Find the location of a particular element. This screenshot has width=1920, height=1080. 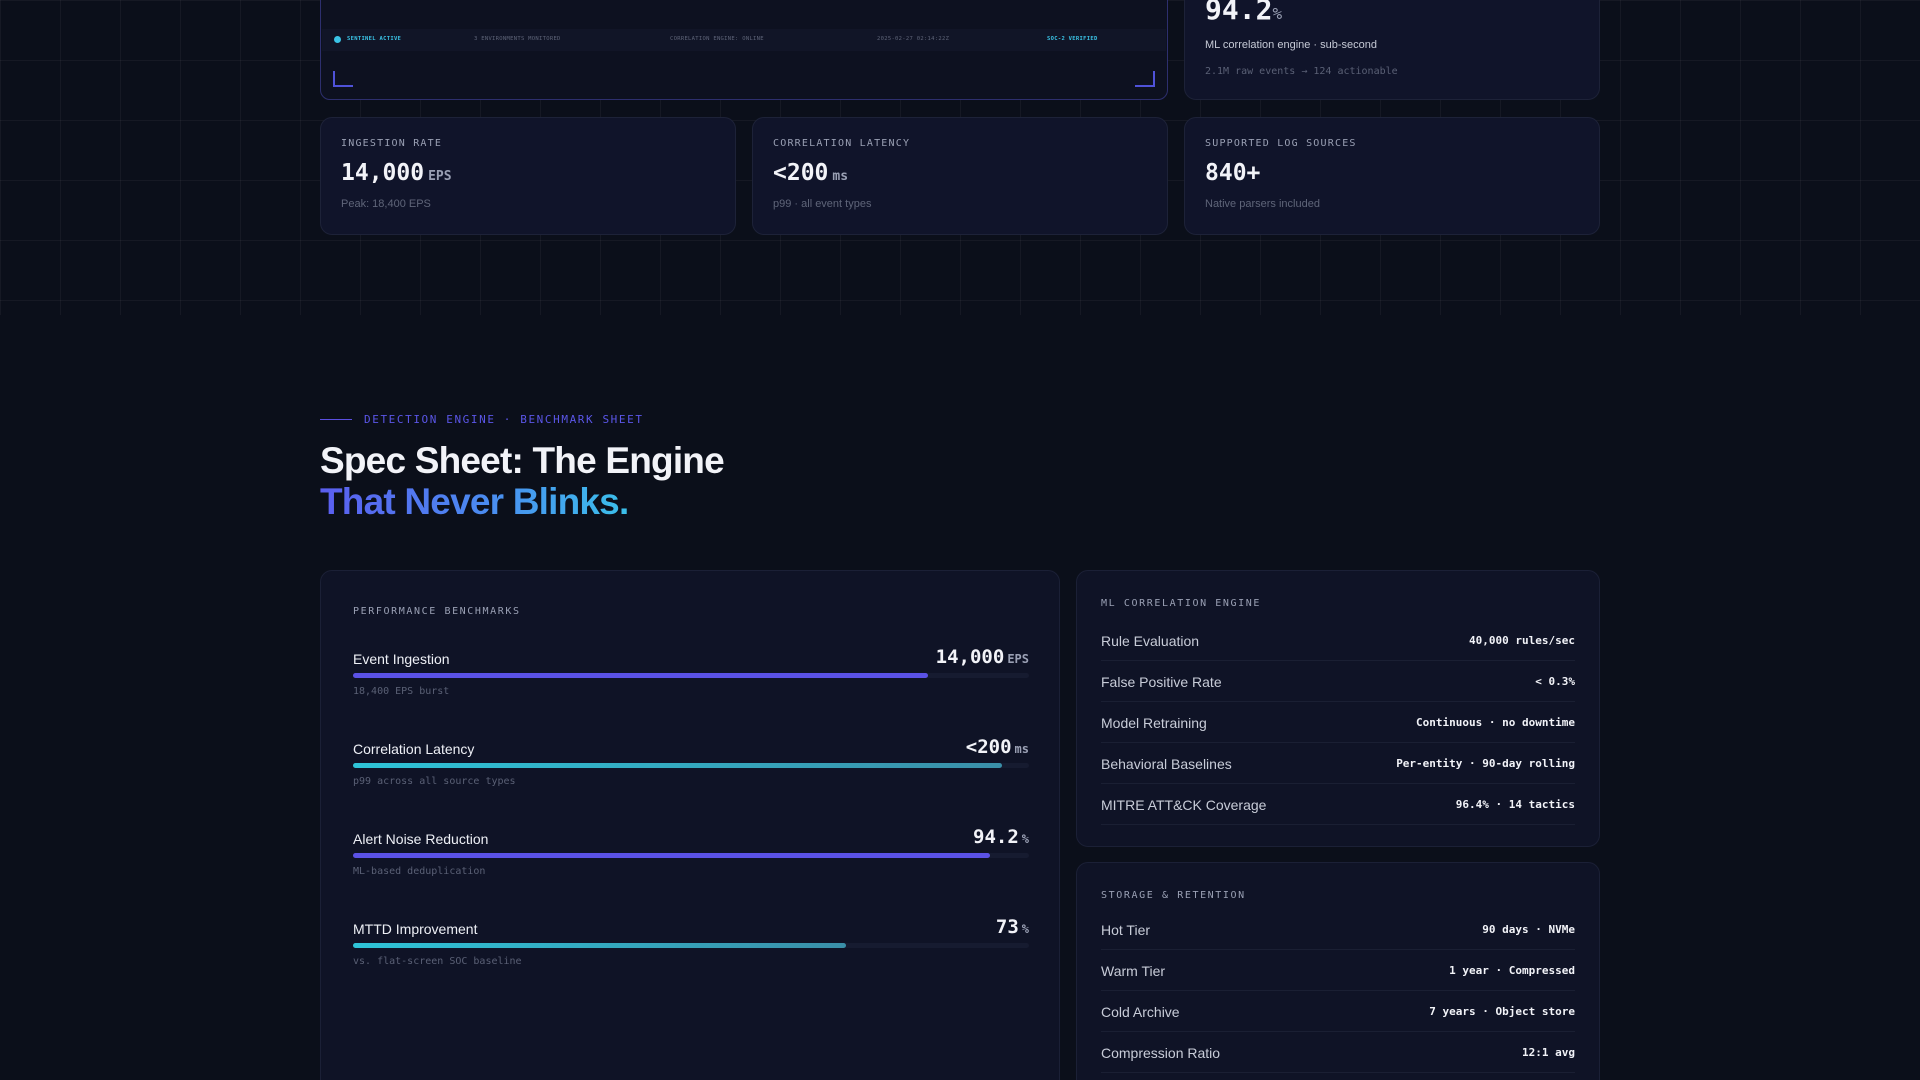

spec-value: 96.4% · 14 tactics is located at coordinates (1515, 804).